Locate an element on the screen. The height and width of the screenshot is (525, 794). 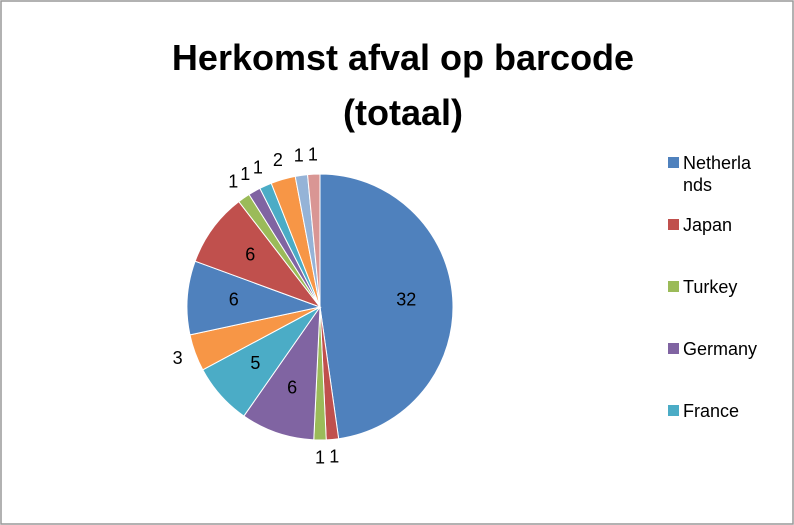
legend-label: Turkey is located at coordinates (710, 287).